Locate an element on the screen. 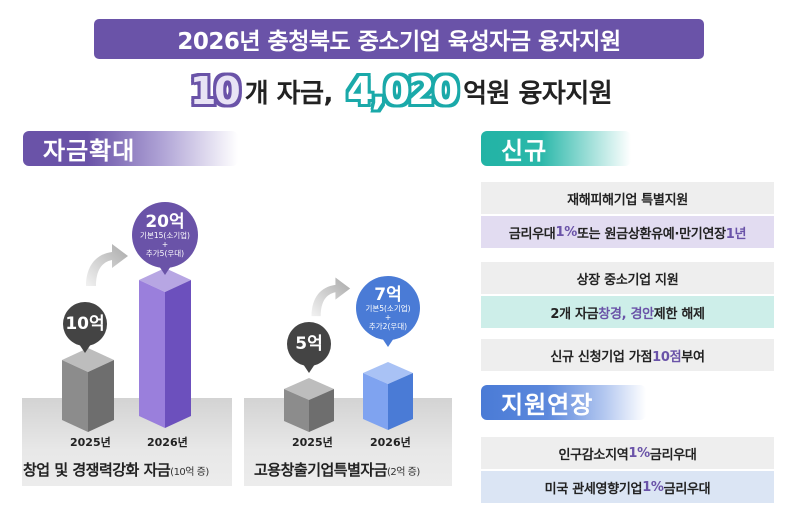 This screenshot has width=800, height=532. page-title: 2026년 충청북도 중소기업 육성자금 융자지원 is located at coordinates (399, 39).